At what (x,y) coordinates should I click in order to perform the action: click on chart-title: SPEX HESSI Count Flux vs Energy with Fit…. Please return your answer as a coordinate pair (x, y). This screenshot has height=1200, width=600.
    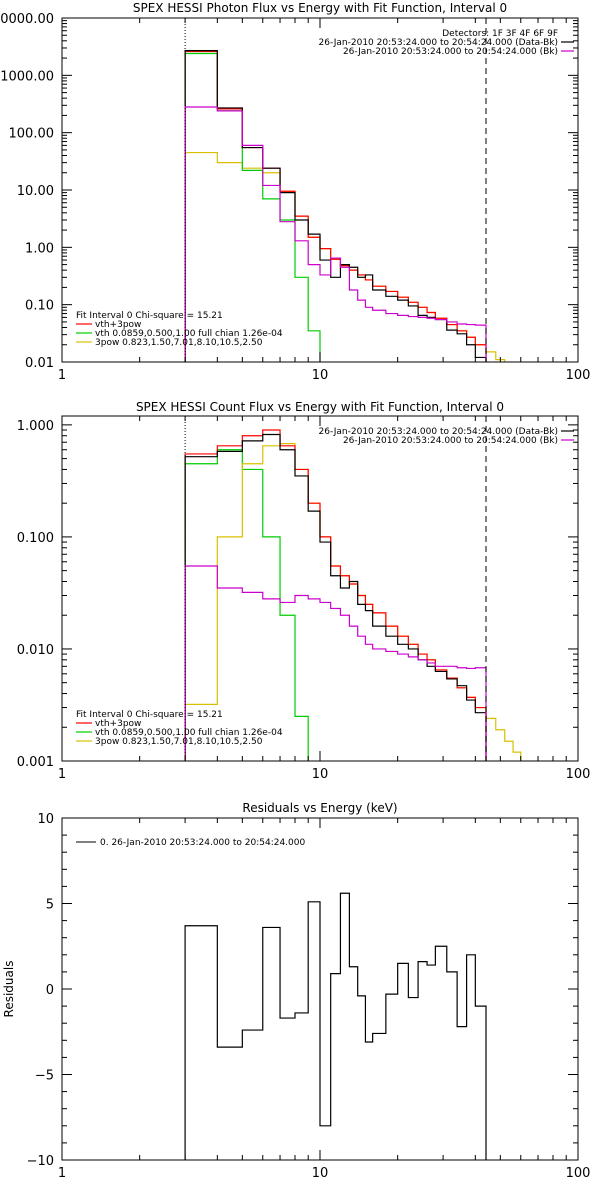
    Looking at the image, I should click on (320, 407).